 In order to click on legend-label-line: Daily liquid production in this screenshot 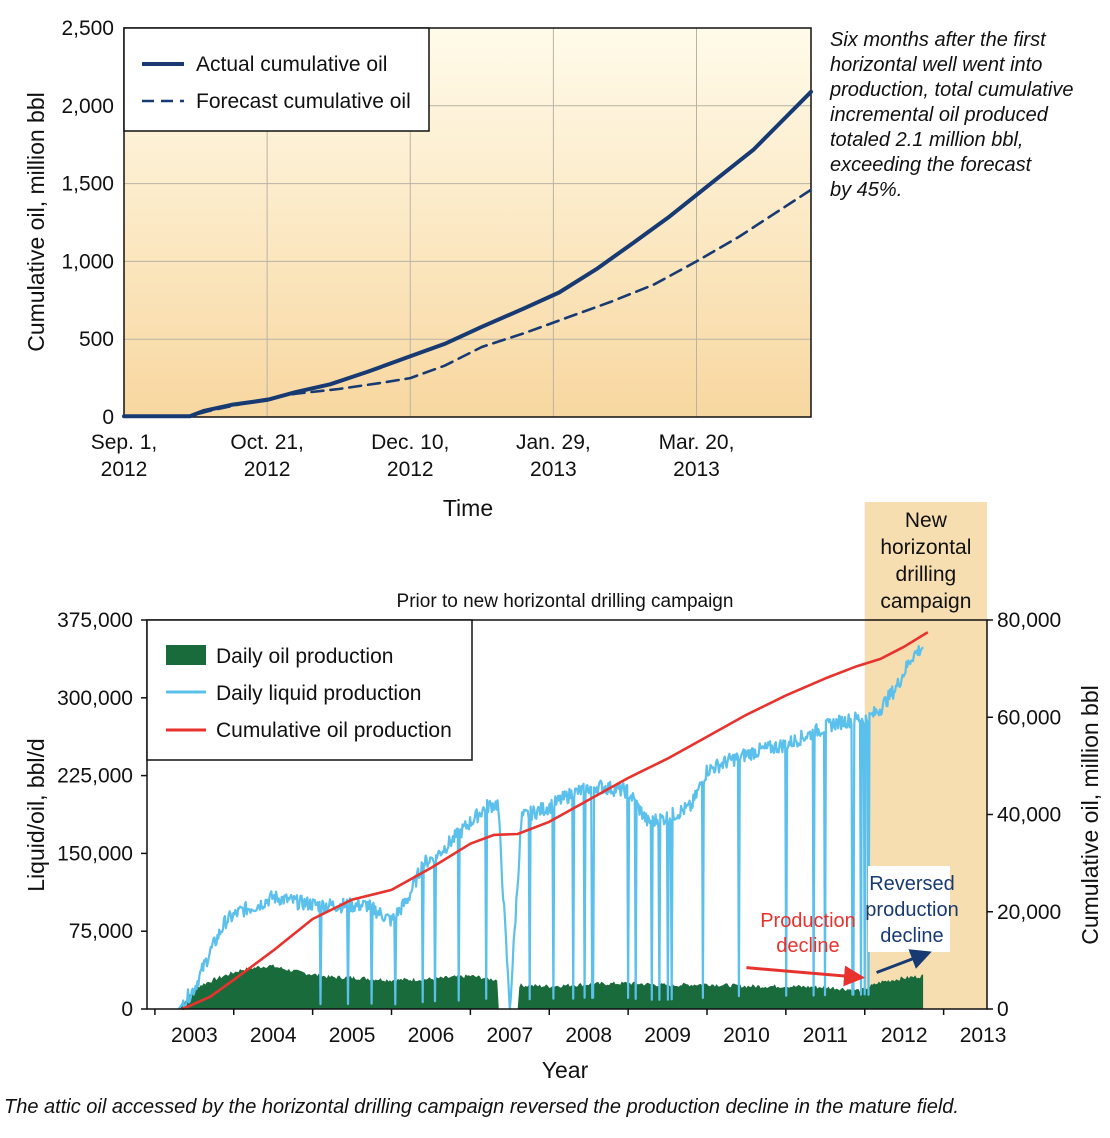, I will do `click(318, 693)`.